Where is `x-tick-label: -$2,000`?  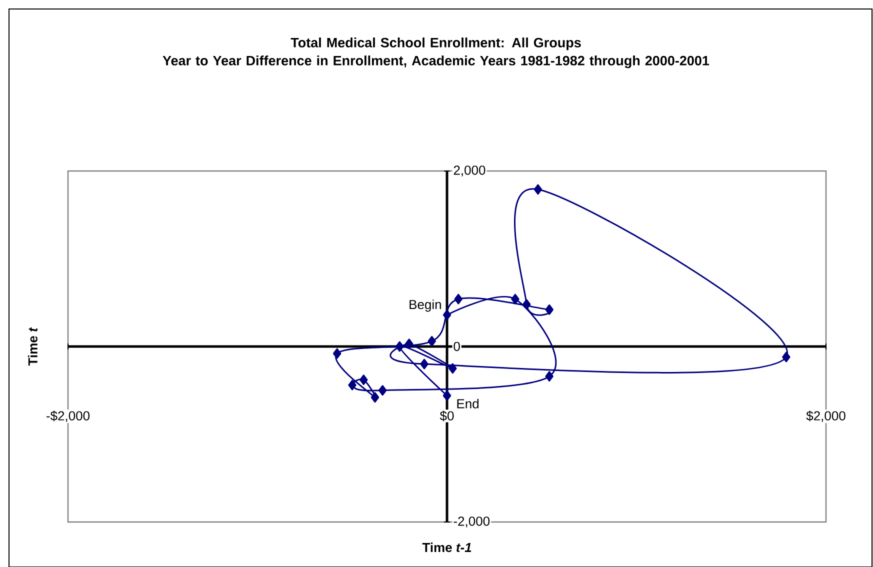
x-tick-label: -$2,000 is located at coordinates (68, 416).